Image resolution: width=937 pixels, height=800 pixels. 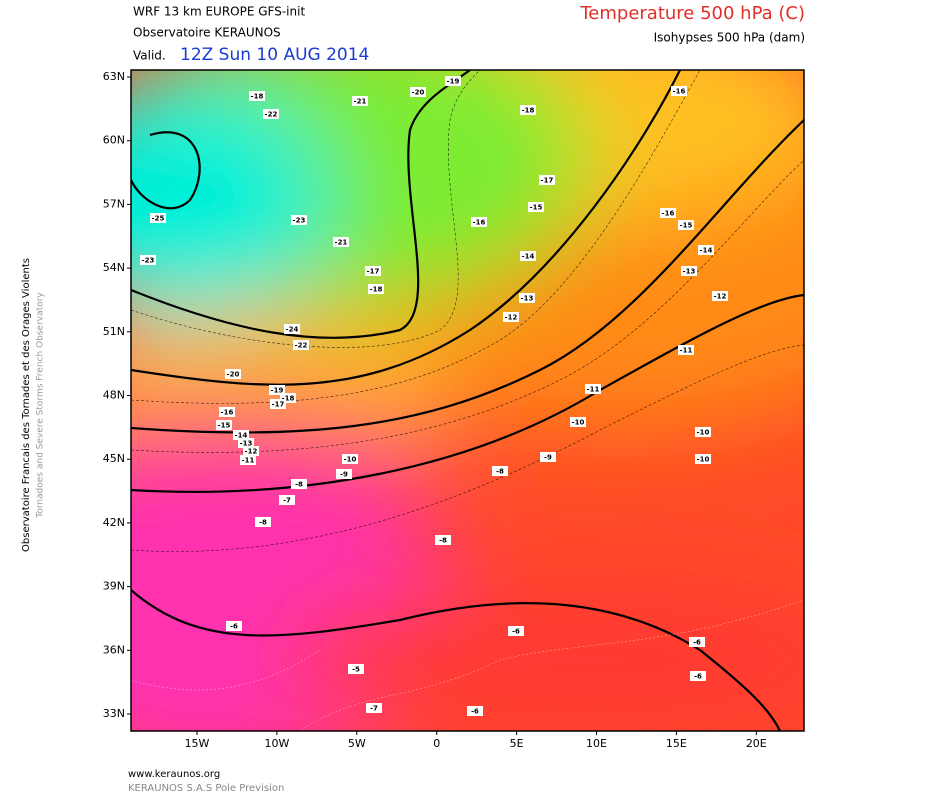 I want to click on temperature-label: -15, so click(x=224, y=426).